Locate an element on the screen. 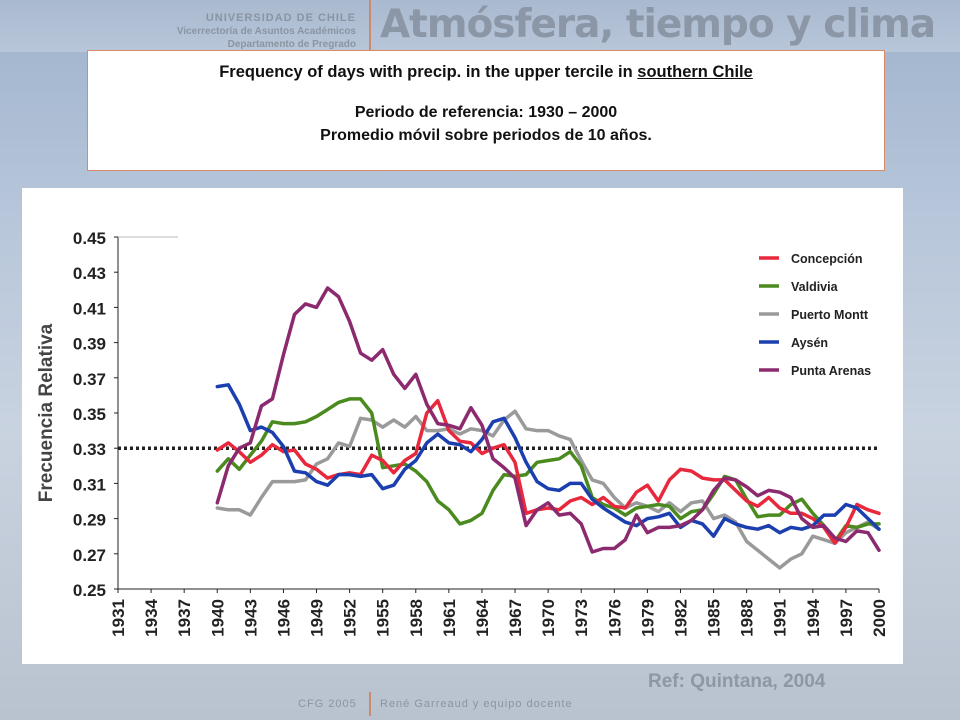  x-tick-label: 1958 is located at coordinates (416, 618).